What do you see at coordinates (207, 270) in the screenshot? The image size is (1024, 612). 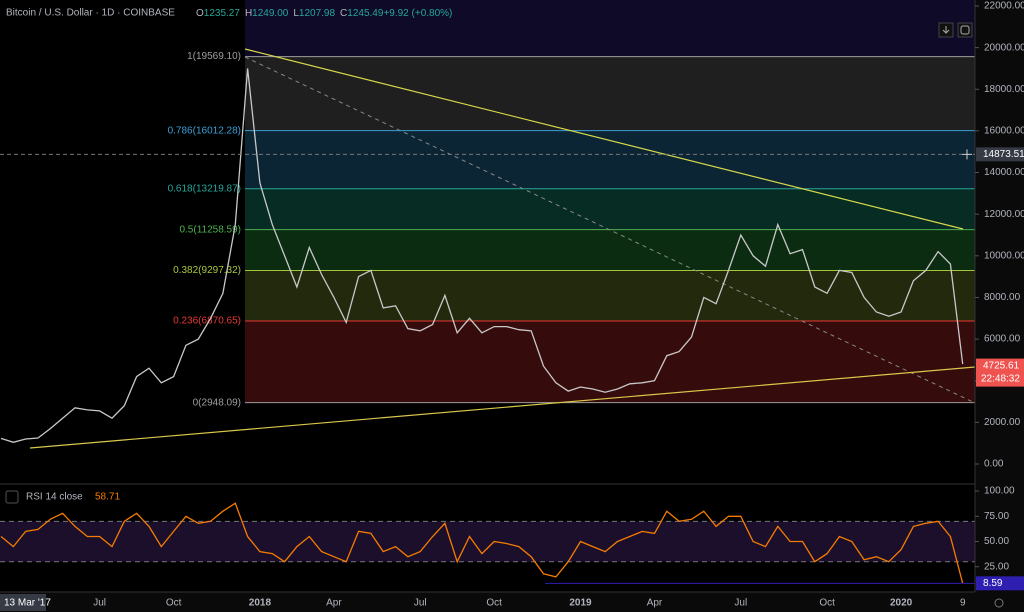 I see `fib-label: 0.382(9297.32)` at bounding box center [207, 270].